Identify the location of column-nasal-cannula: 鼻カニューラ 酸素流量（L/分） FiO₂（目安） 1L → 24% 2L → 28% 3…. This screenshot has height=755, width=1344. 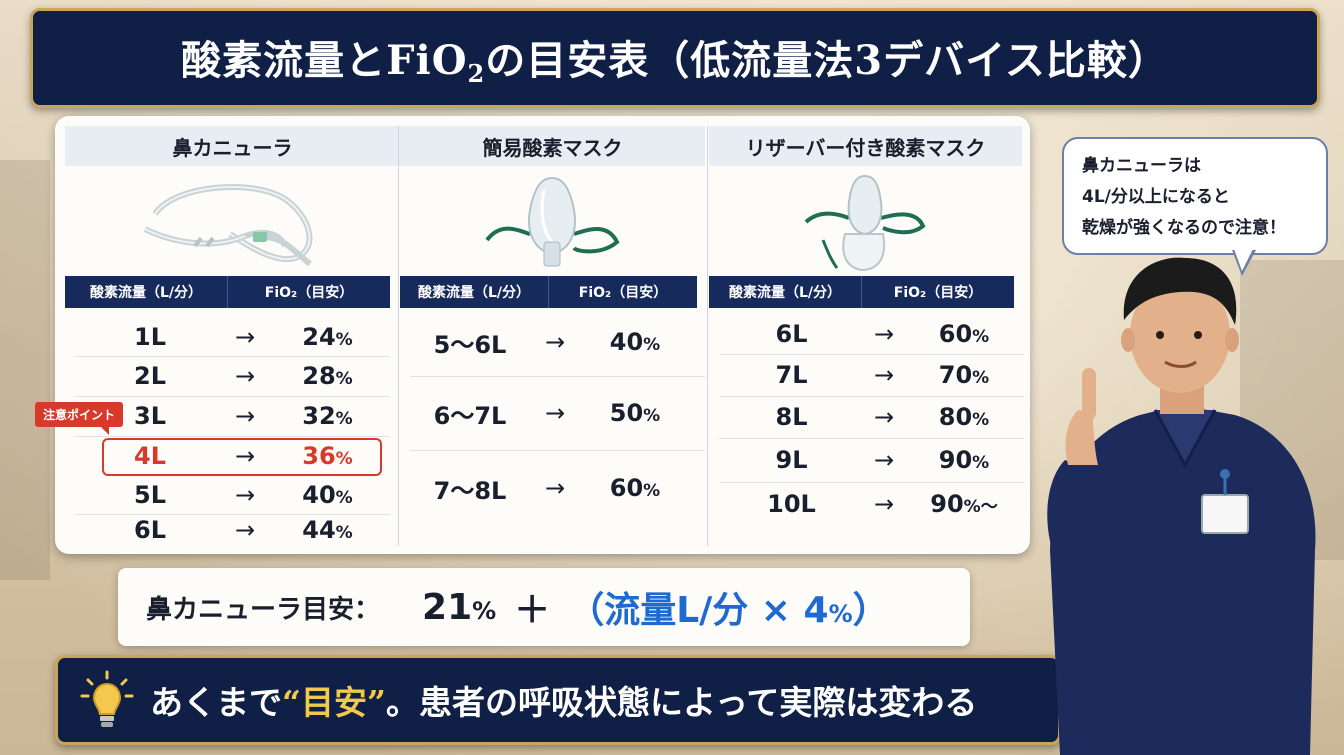
(232, 336).